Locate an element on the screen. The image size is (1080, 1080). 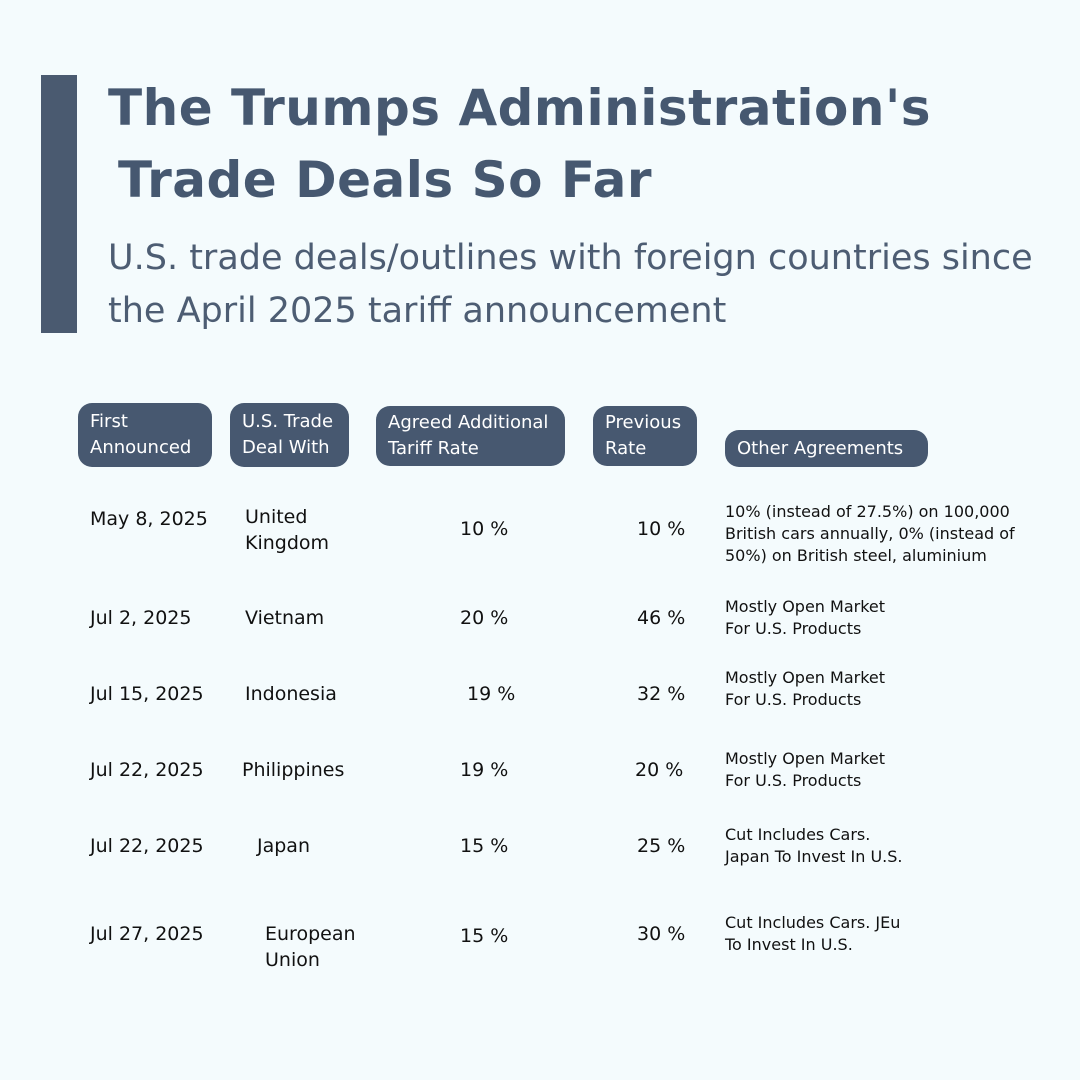
cell-country: Japan is located at coordinates (283, 846).